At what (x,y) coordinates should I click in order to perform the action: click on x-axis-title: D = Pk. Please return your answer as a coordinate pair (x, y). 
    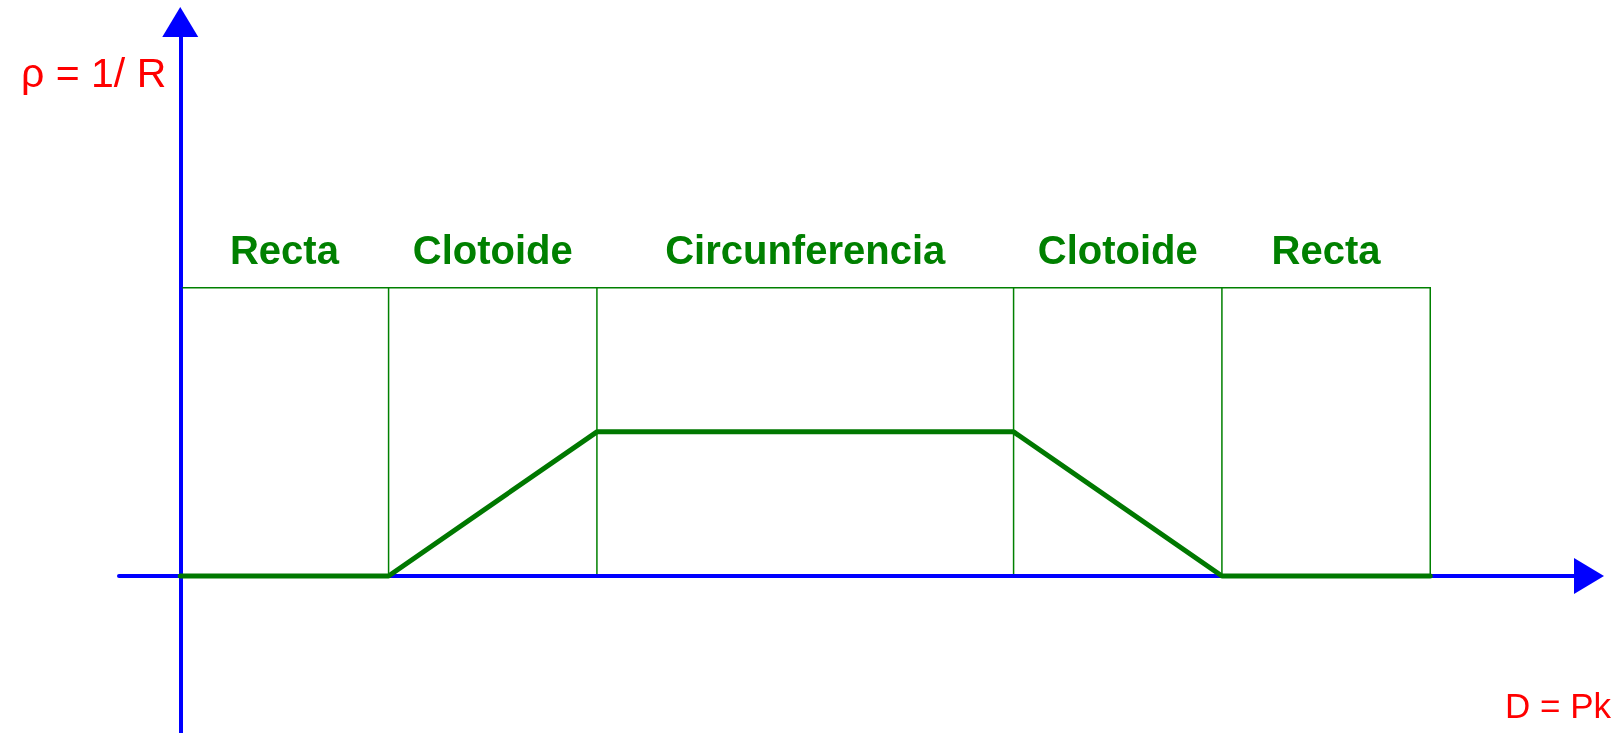
    Looking at the image, I should click on (1558, 705).